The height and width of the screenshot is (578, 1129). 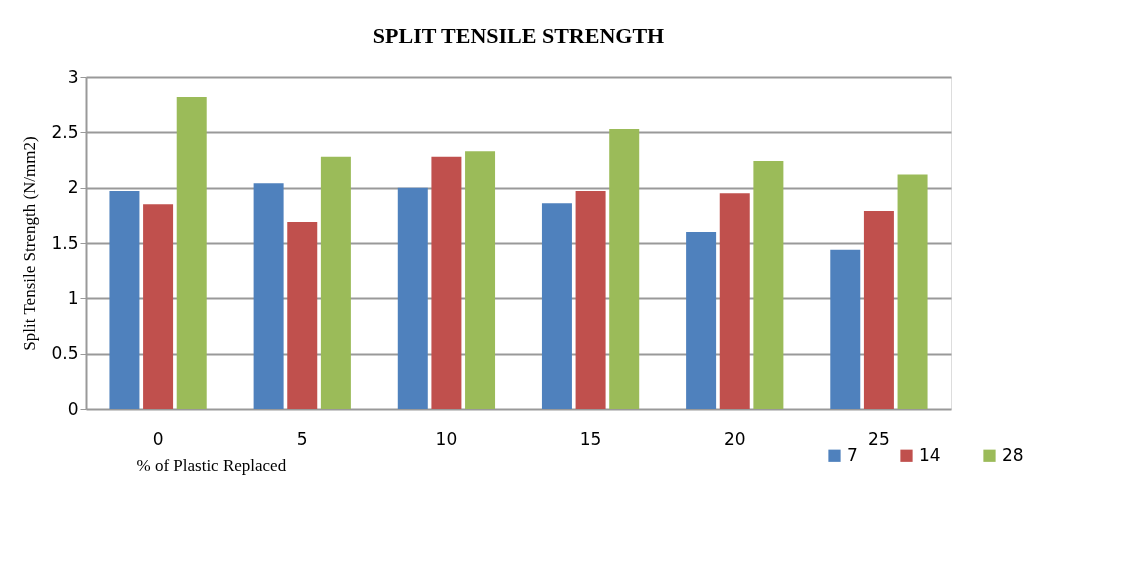 I want to click on chart-title: SPLIT TENSILE STRENGTH, so click(x=518, y=35).